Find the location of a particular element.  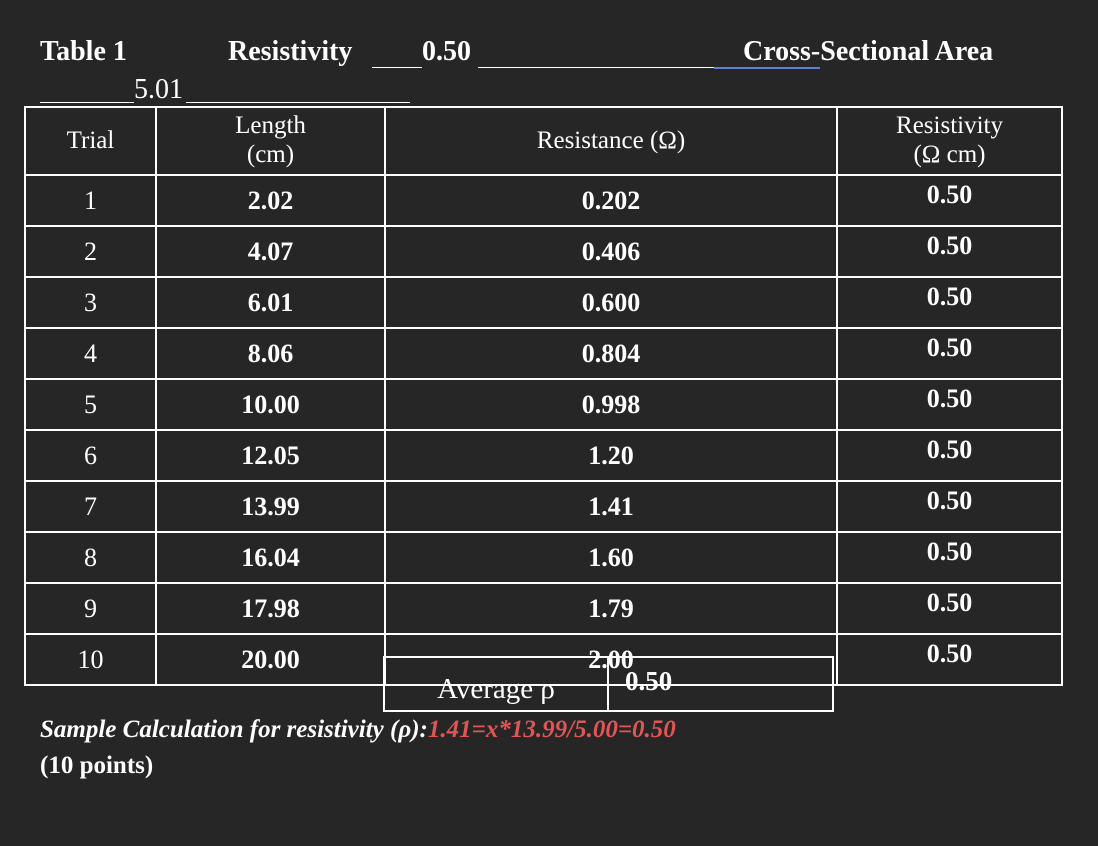

length-cell: 17.98 is located at coordinates (270, 608).